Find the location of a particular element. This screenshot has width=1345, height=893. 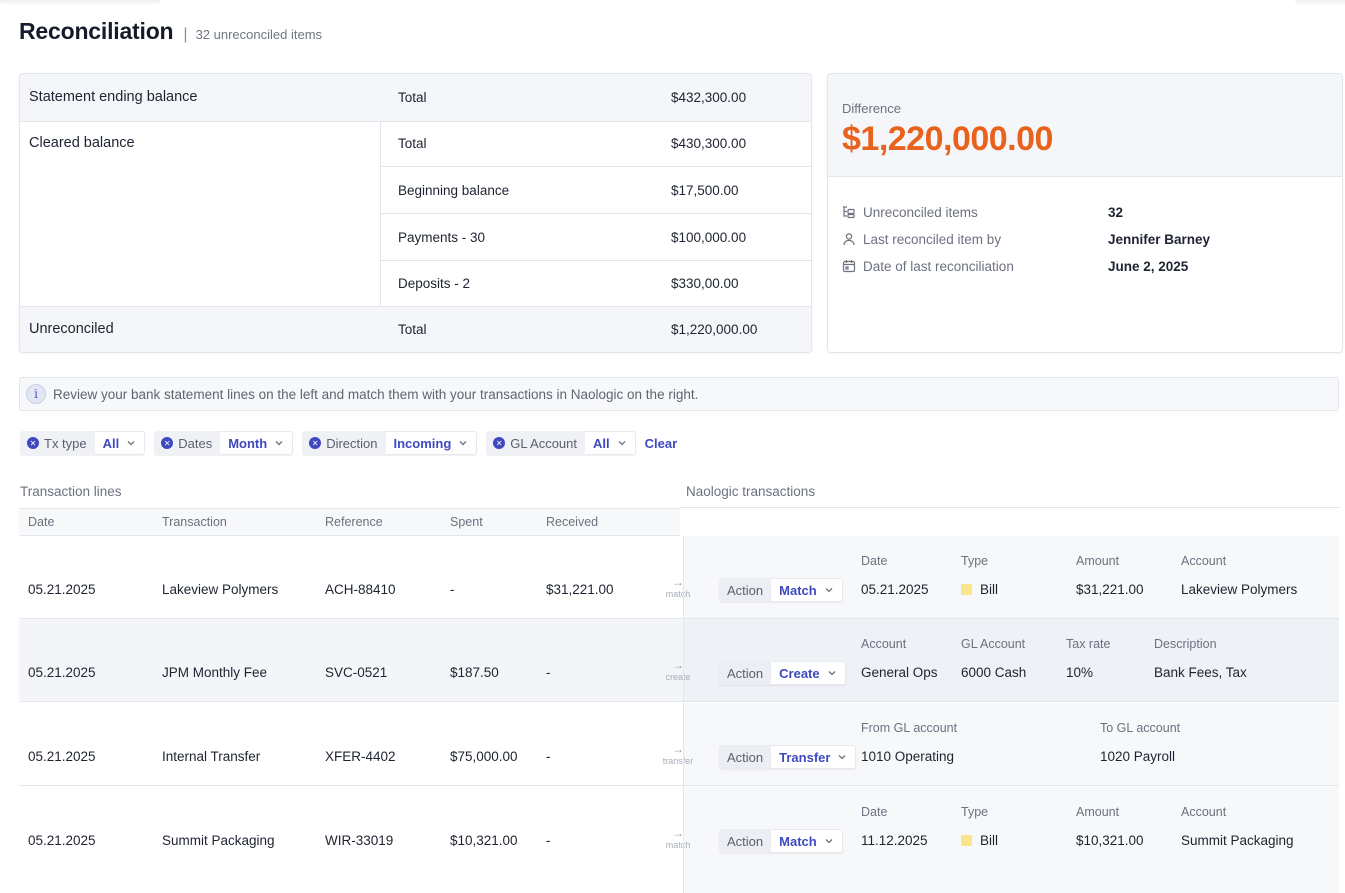

meta-key: Date of last reconciliation is located at coordinates (938, 266).